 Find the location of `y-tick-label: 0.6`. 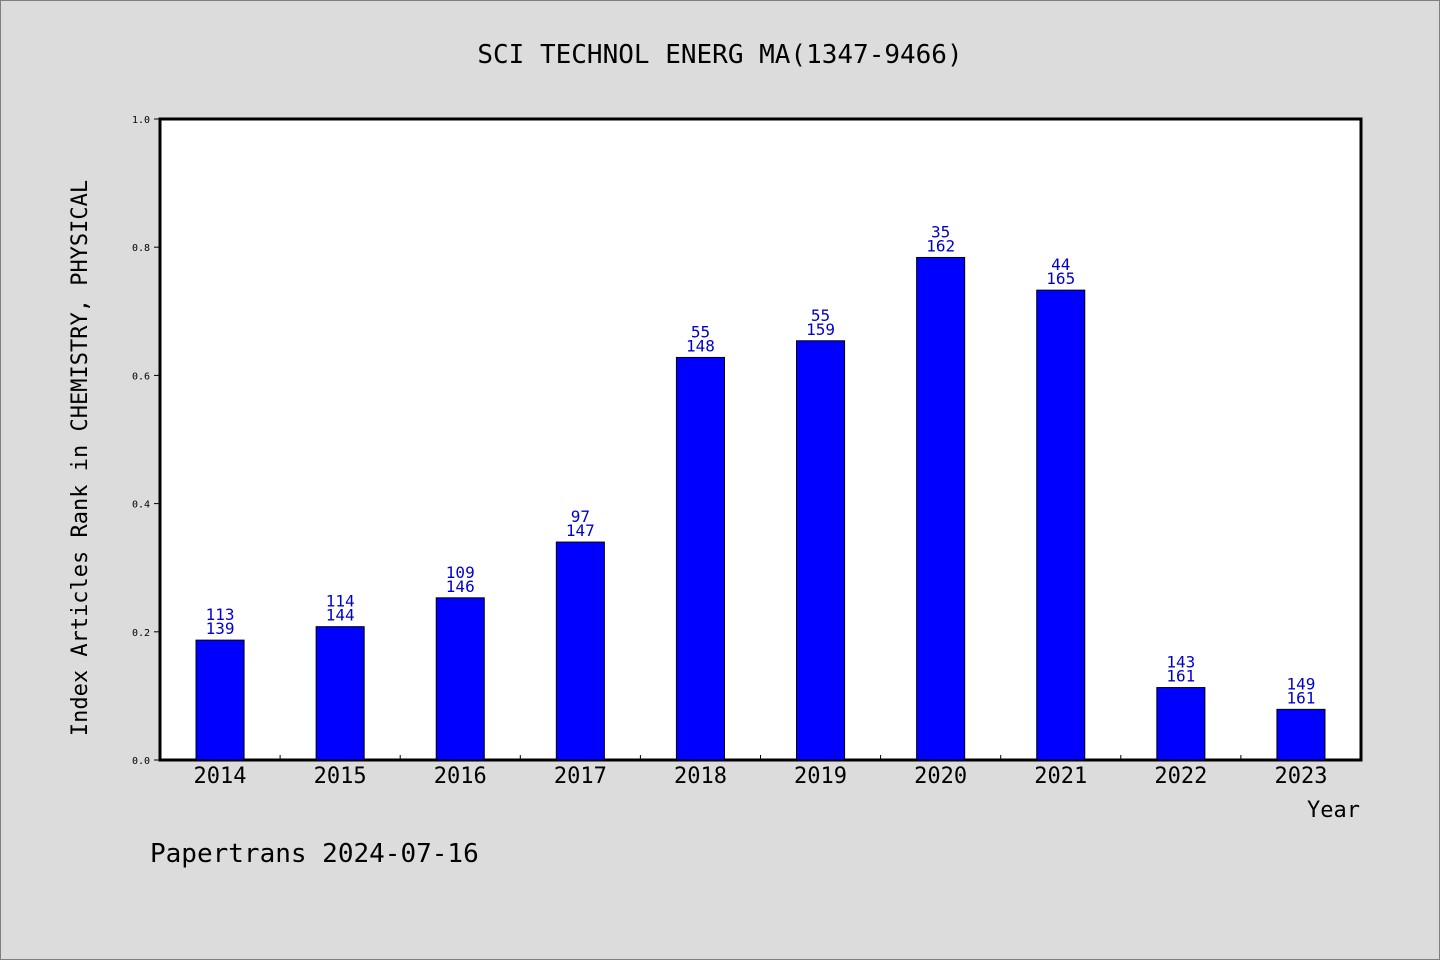

y-tick-label: 0.6 is located at coordinates (141, 376).